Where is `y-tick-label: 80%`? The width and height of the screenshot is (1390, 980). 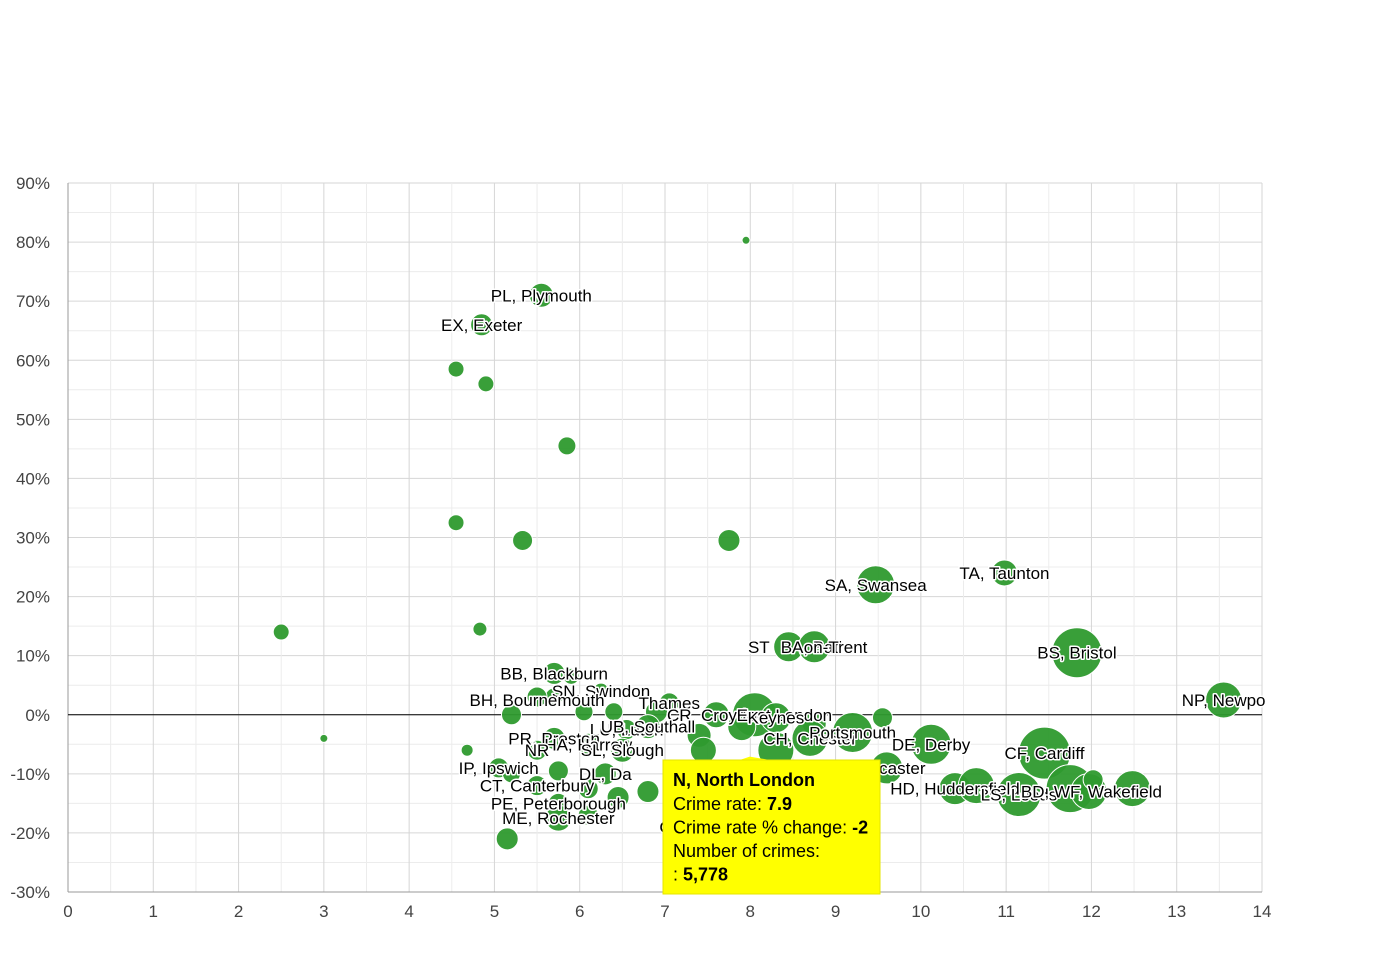 y-tick-label: 80% is located at coordinates (33, 242).